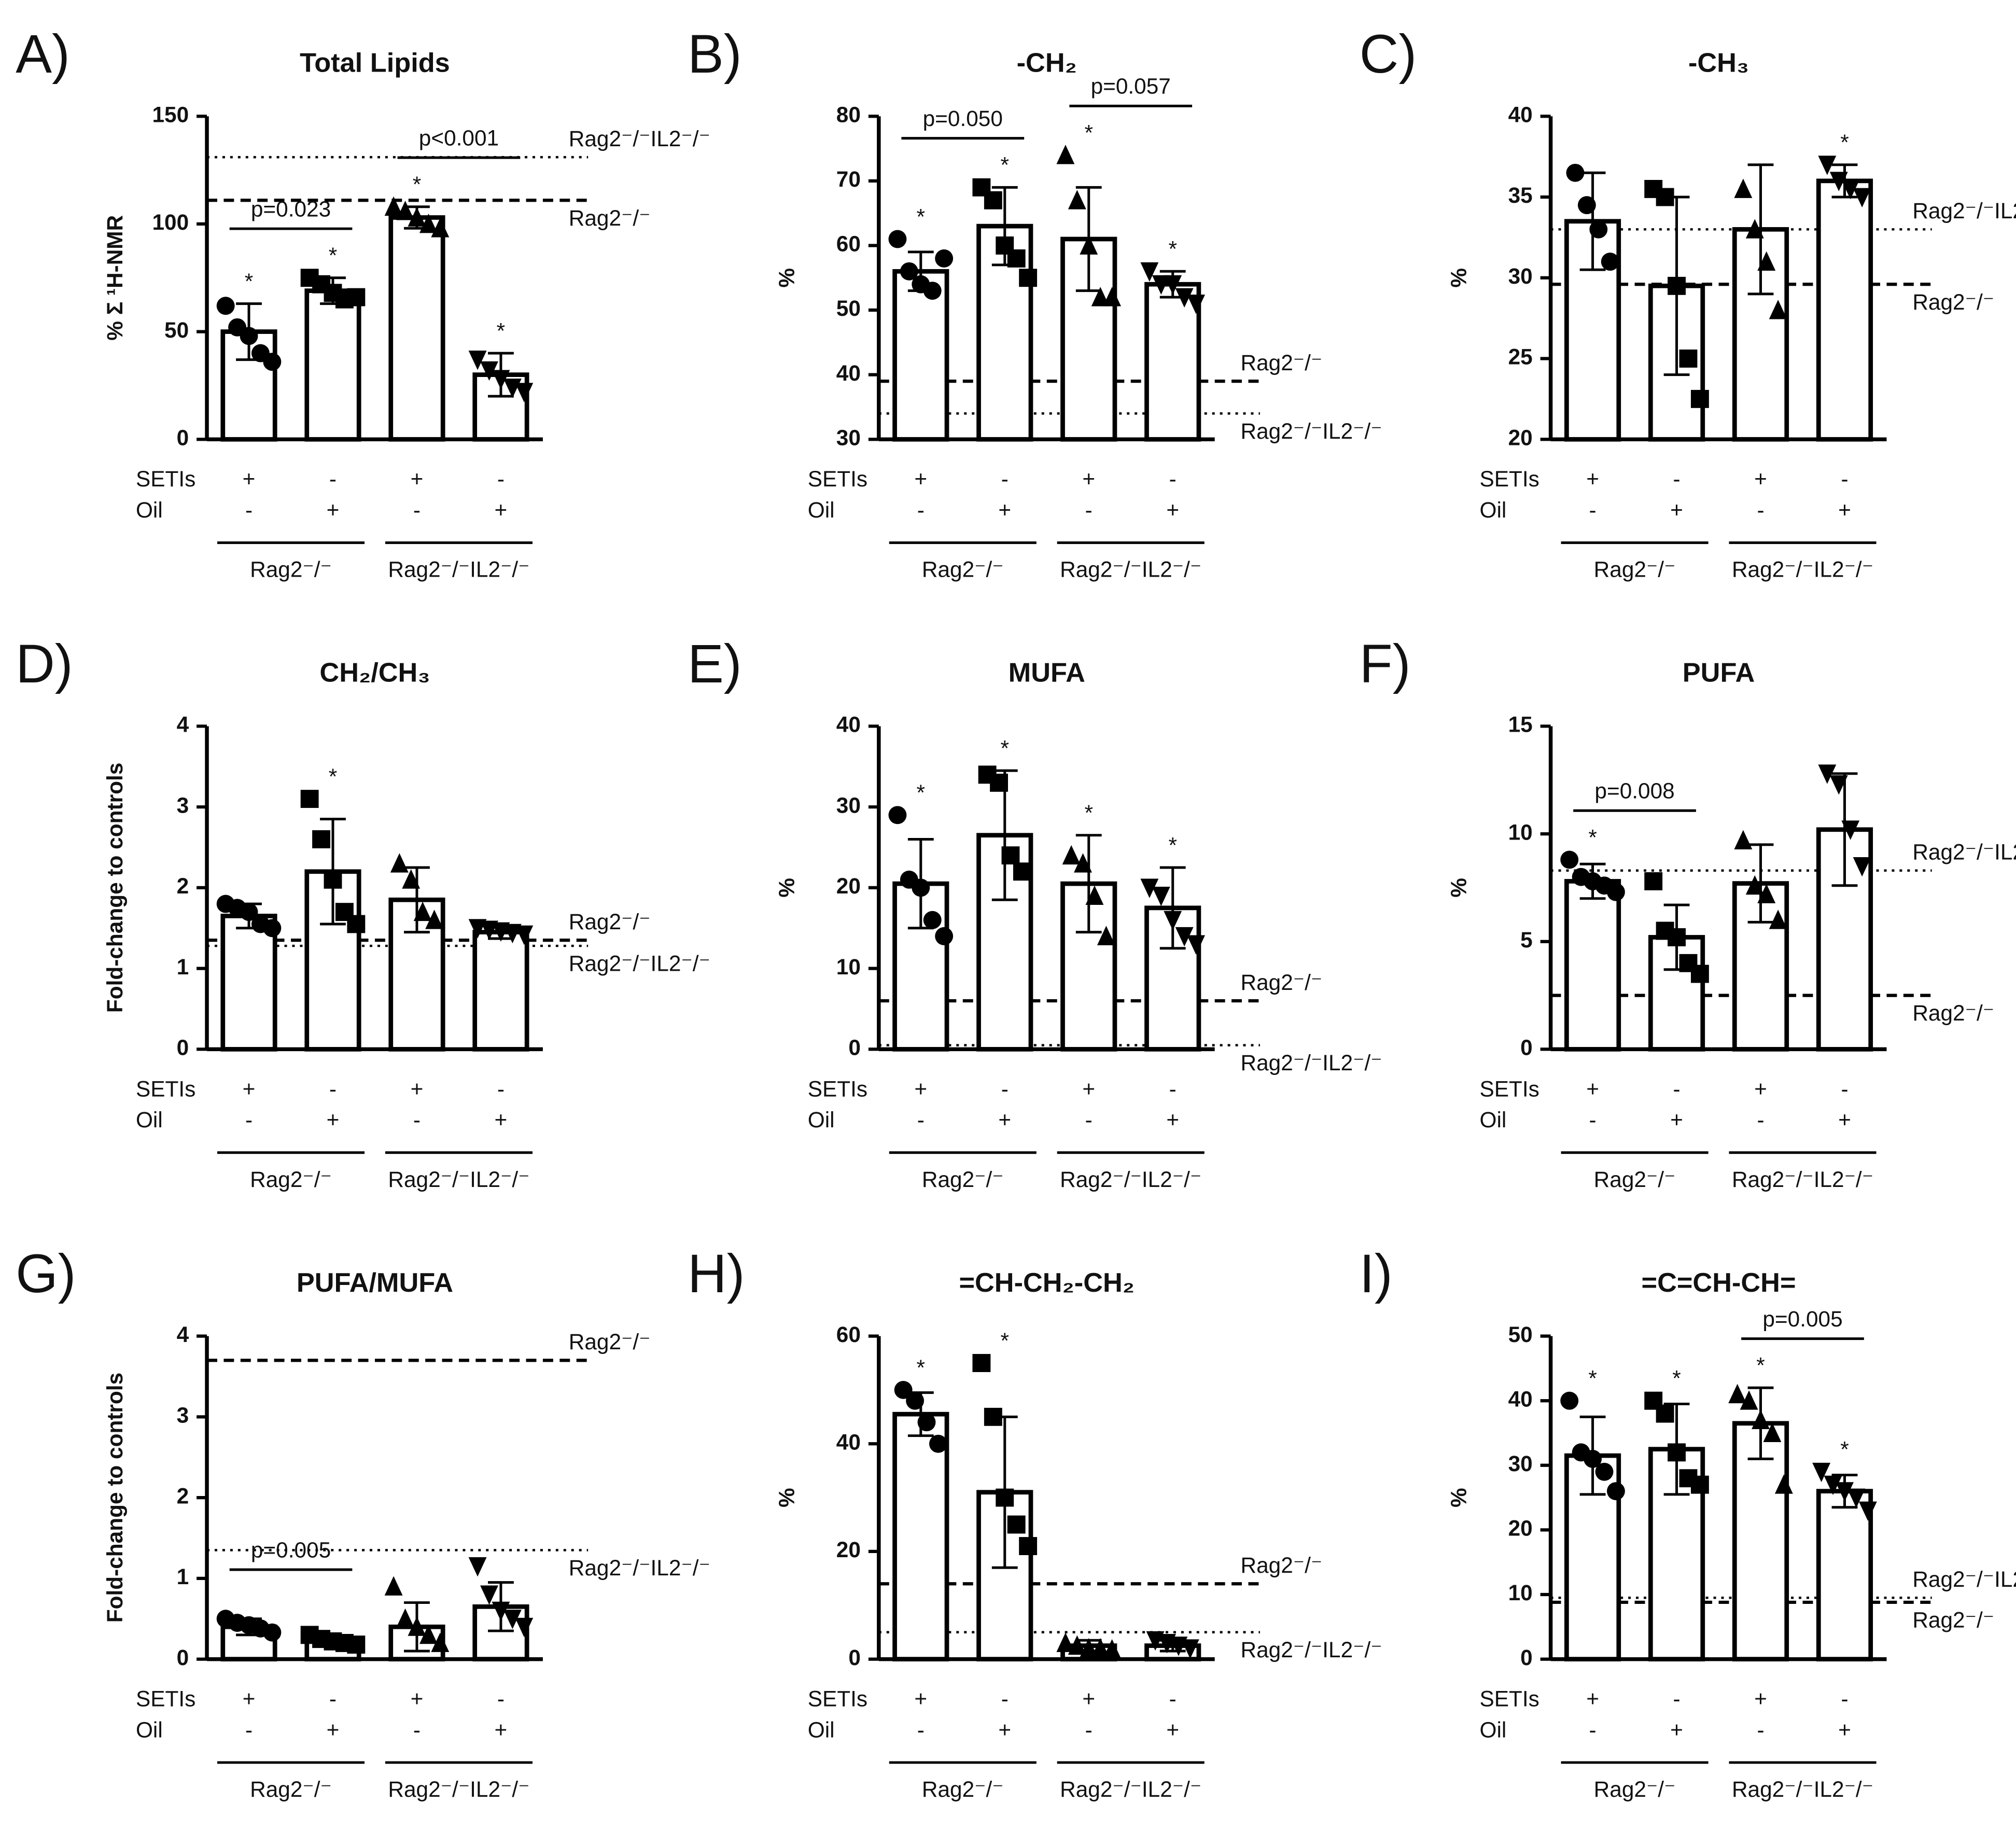 The image size is (2016, 1831). I want to click on y-tick-label: 40, so click(848, 1442).